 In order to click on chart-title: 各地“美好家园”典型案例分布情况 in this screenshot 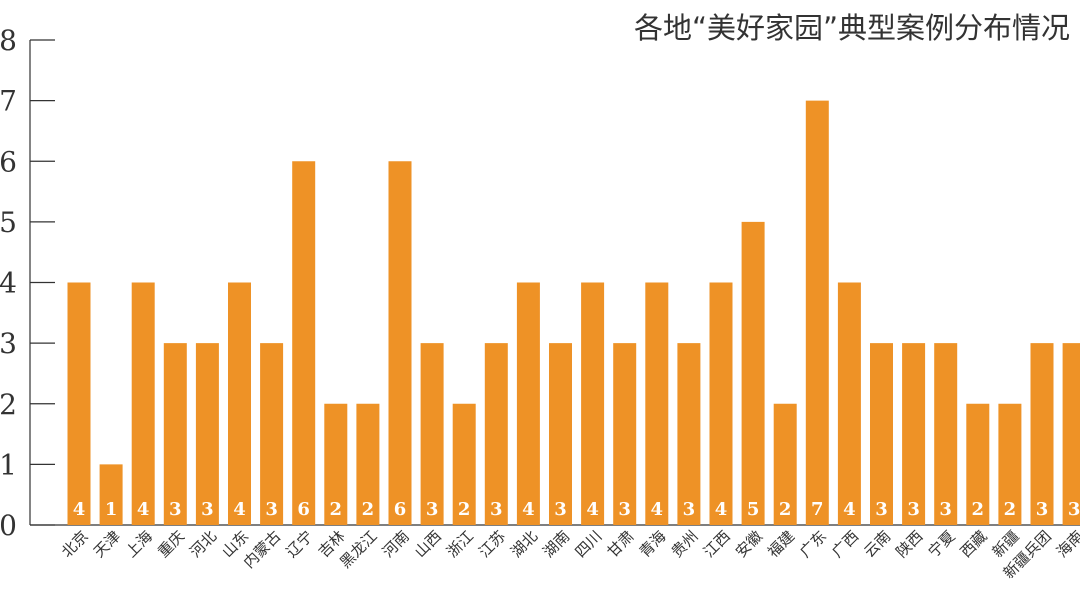, I will do `click(852, 28)`.